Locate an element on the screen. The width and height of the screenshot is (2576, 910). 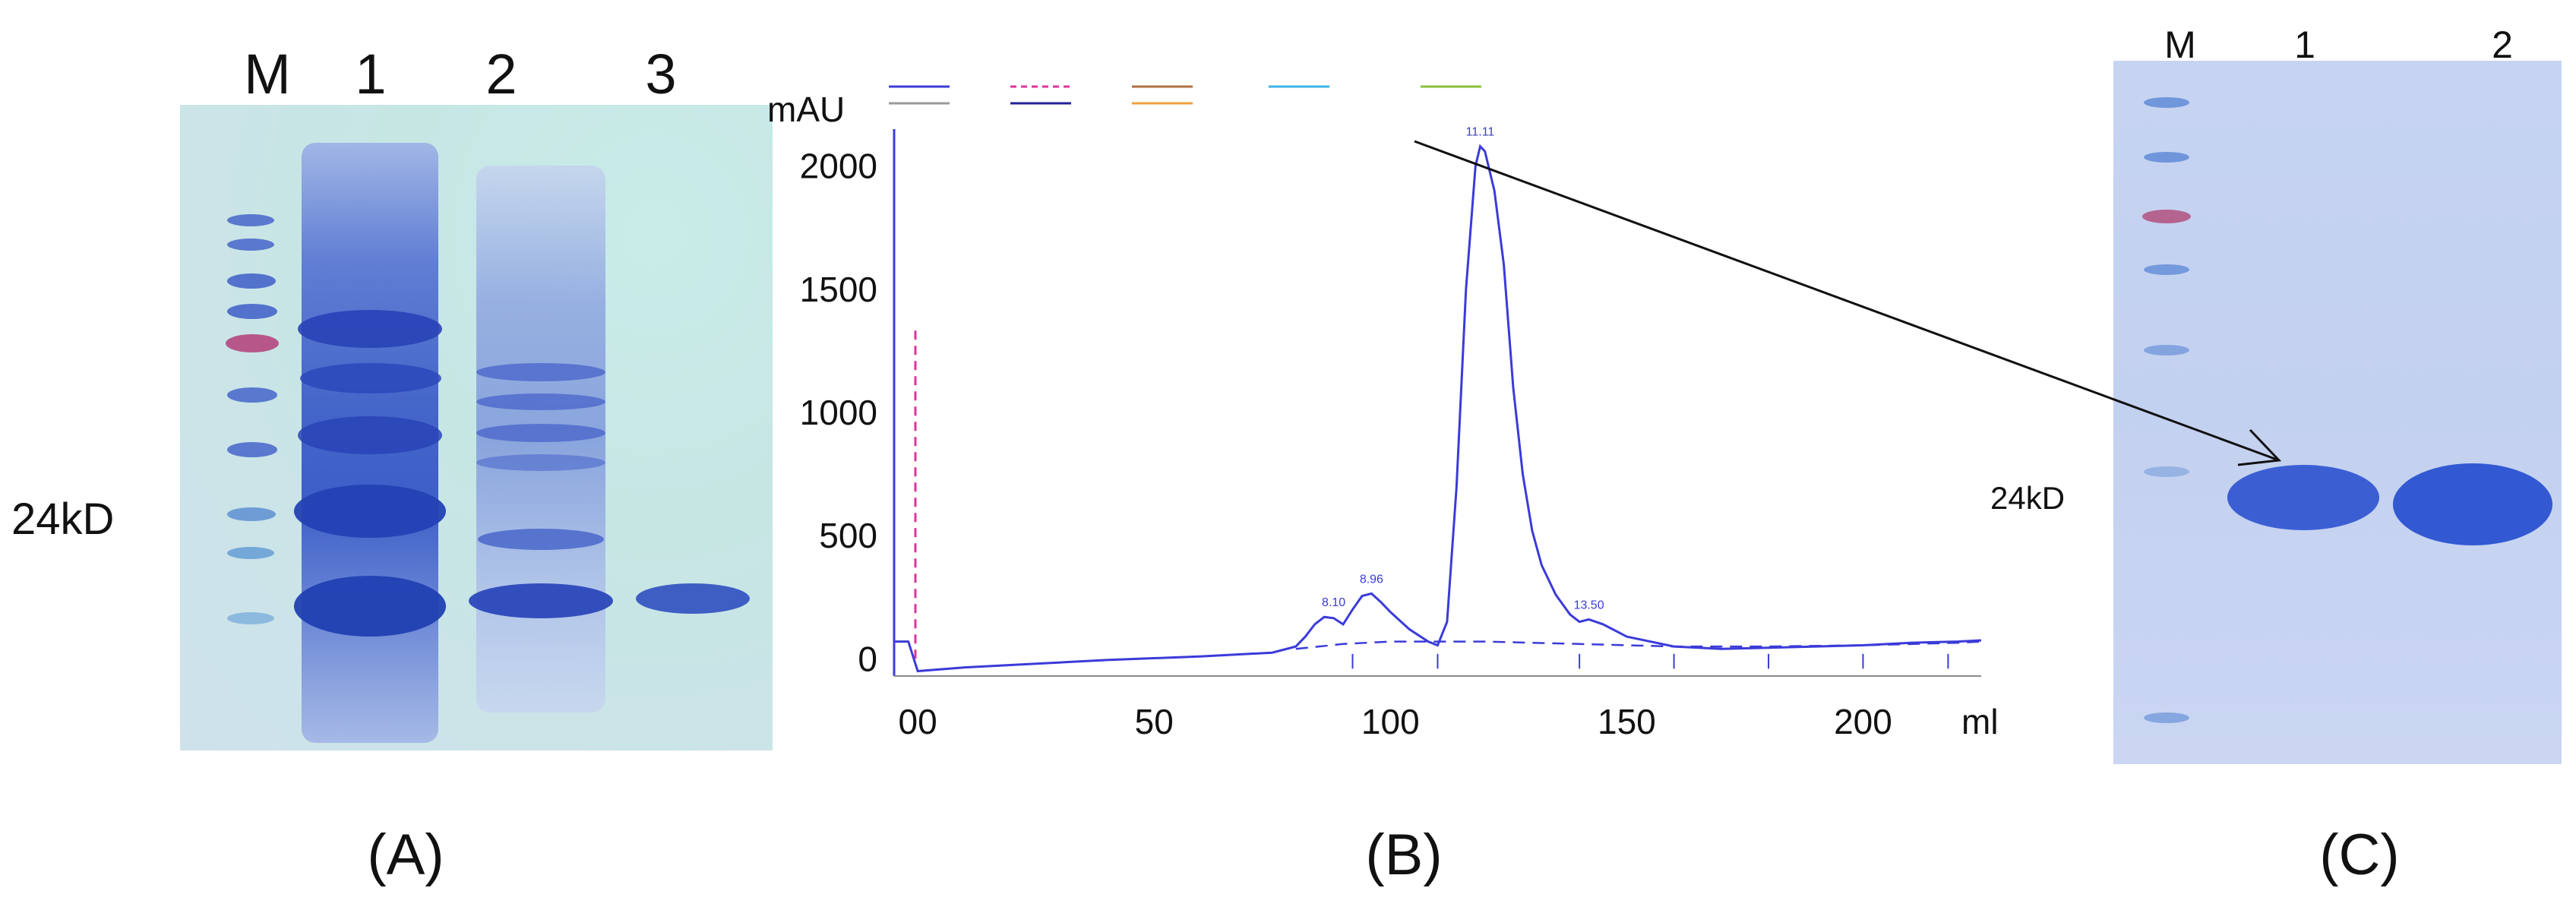
peak-label: 11.11 is located at coordinates (1480, 132).